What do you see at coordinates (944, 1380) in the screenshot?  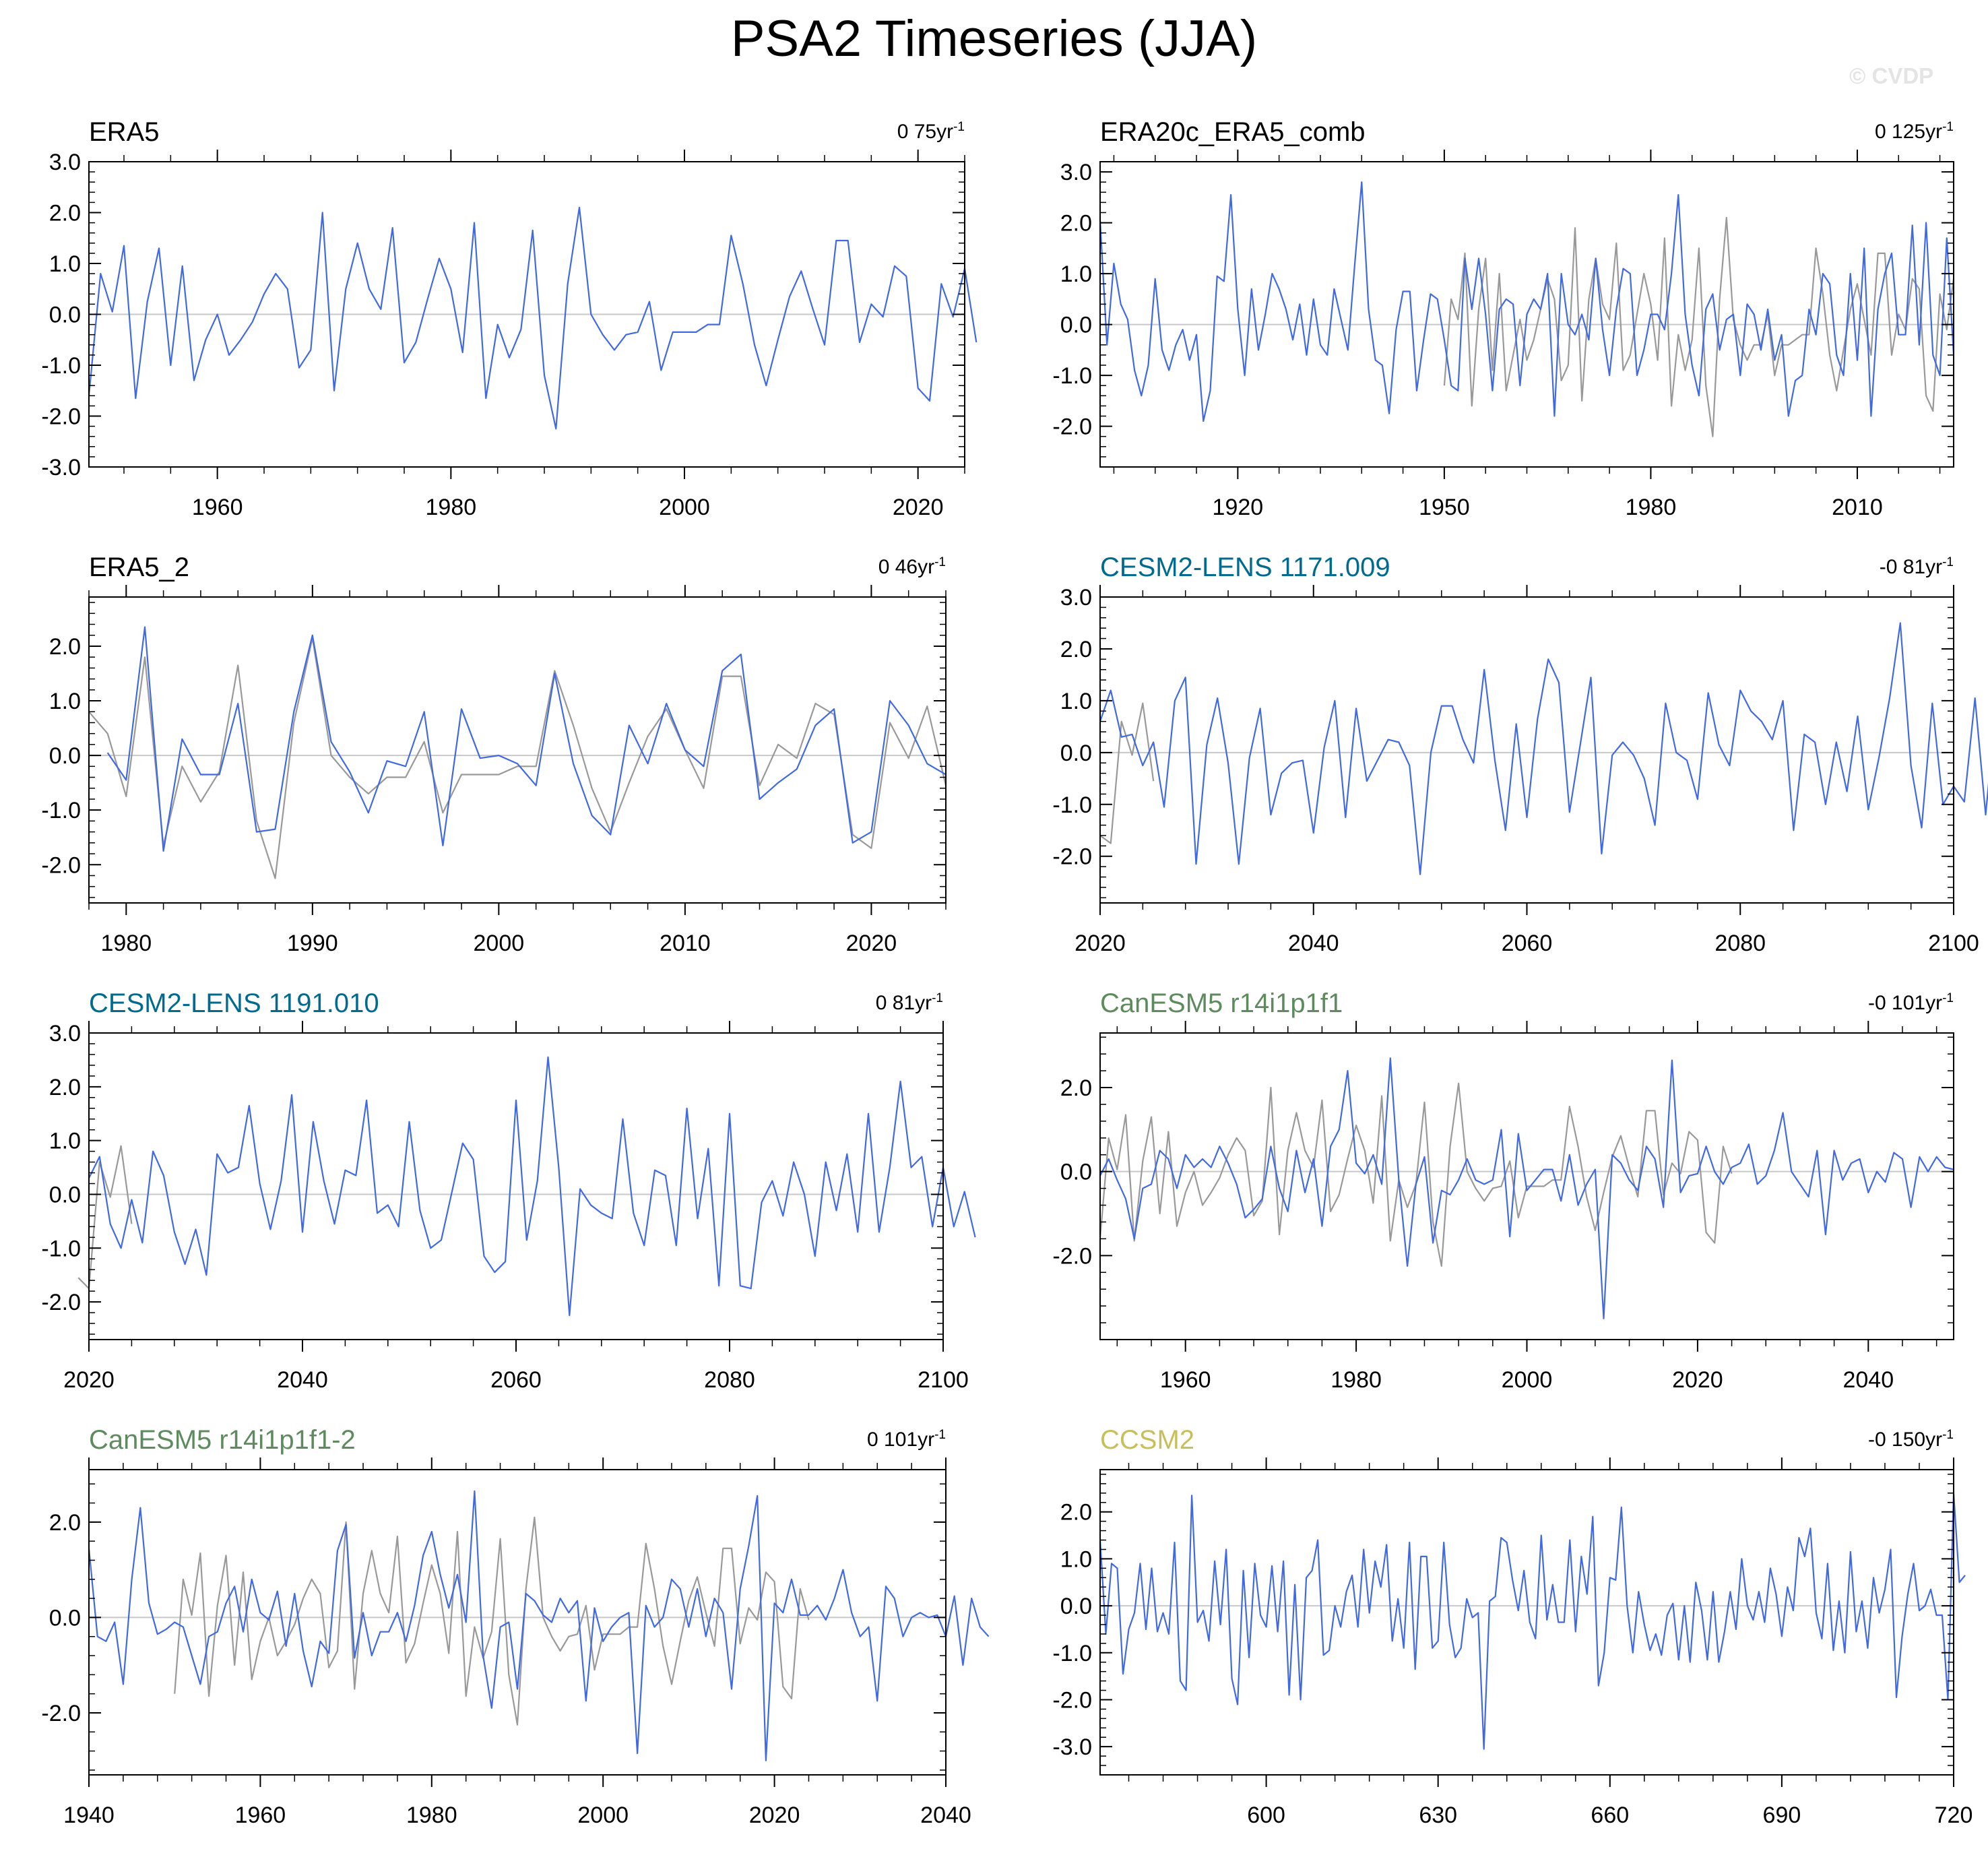 I see `x-tick-label: 2100` at bounding box center [944, 1380].